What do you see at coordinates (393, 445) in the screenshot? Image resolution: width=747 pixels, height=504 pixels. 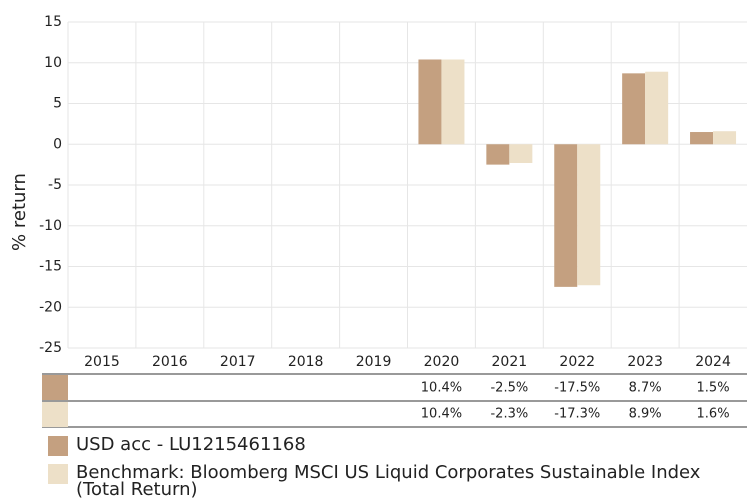 I see `legend-item: USD acc - LU1215461168` at bounding box center [393, 445].